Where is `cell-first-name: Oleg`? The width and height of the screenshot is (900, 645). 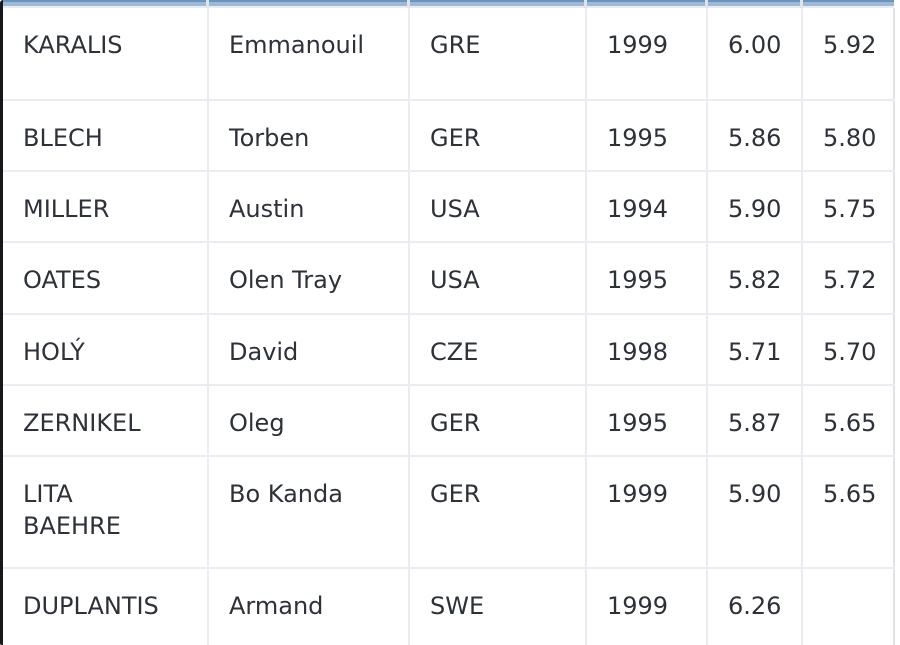 cell-first-name: Oleg is located at coordinates (309, 421).